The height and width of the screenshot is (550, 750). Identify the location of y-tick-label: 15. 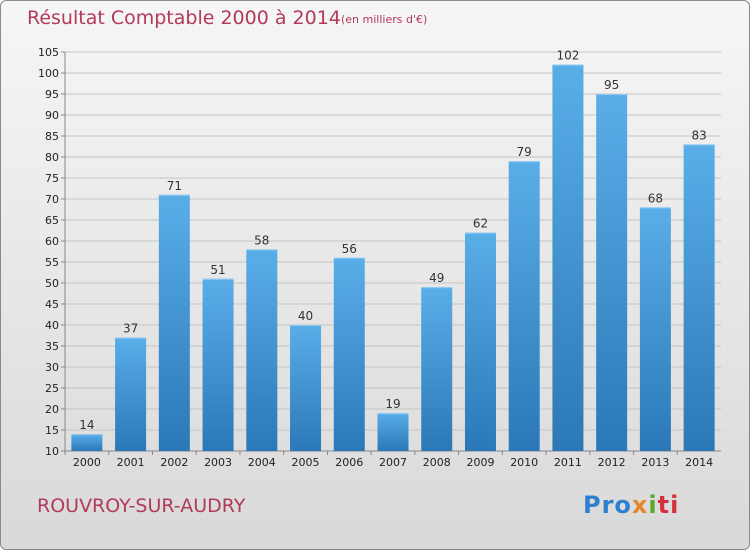
(52, 430).